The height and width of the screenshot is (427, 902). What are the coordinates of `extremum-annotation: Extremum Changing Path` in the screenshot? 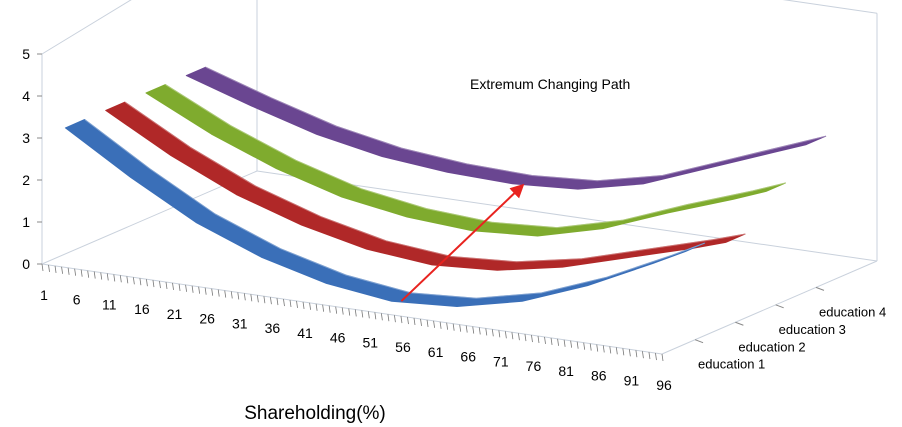 It's located at (550, 84).